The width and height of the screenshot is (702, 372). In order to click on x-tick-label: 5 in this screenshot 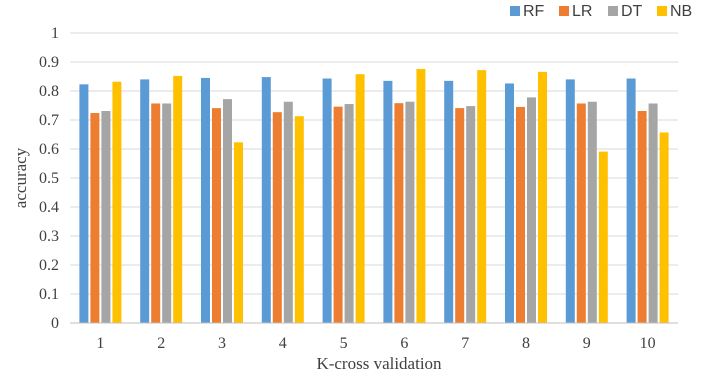, I will do `click(344, 343)`.